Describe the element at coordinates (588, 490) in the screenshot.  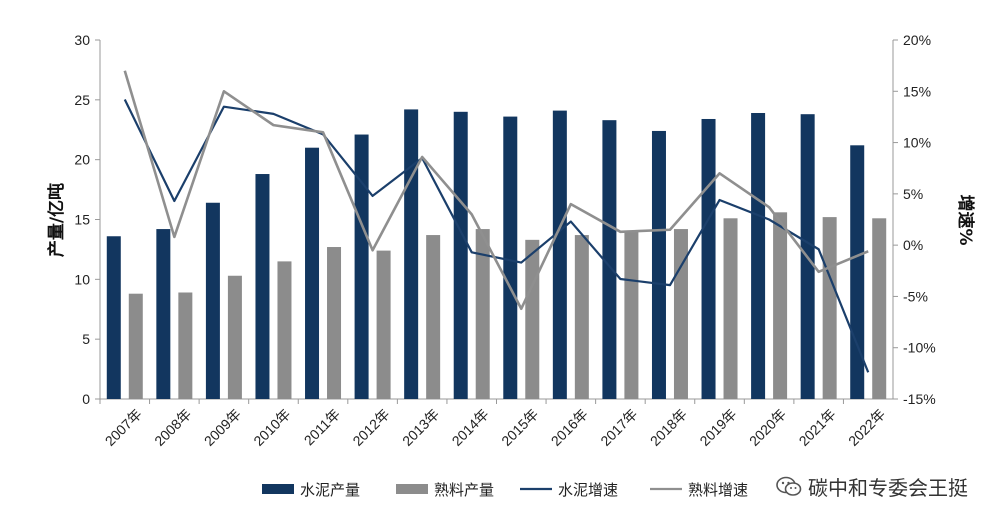
I see `legend-cement-growth-label: 水泥增速` at that location.